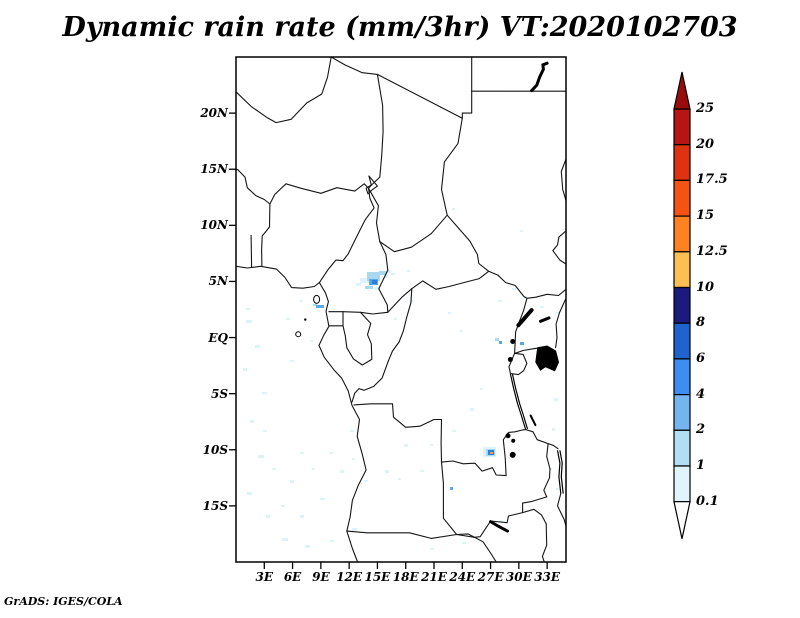  I want to click on border-caprivi-botswana, so click(476, 547).